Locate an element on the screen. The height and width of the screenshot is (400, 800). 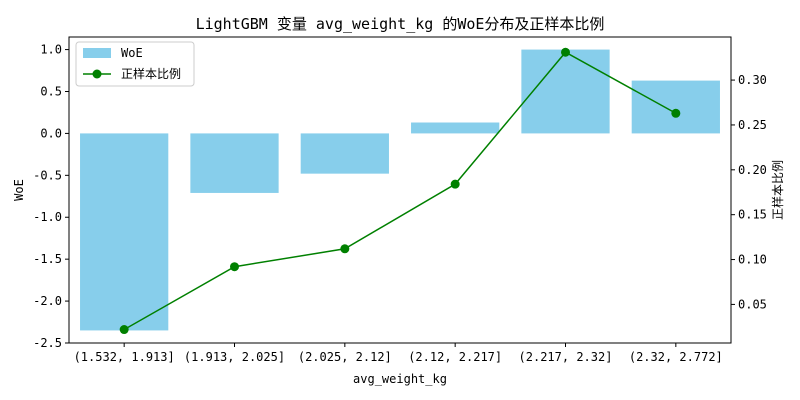
y-tick-label: -1.0 is located at coordinates (47, 217).